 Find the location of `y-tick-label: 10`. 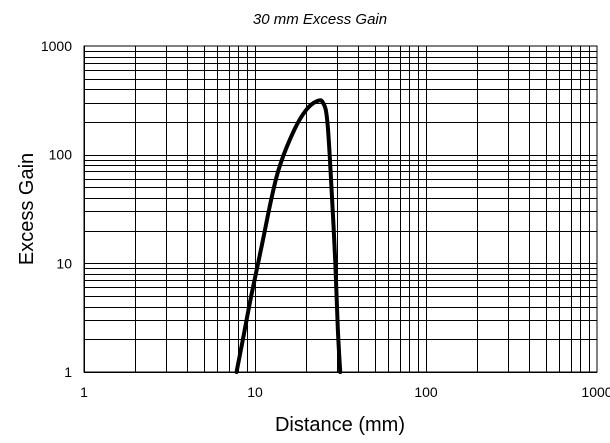

y-tick-label: 10 is located at coordinates (64, 263).